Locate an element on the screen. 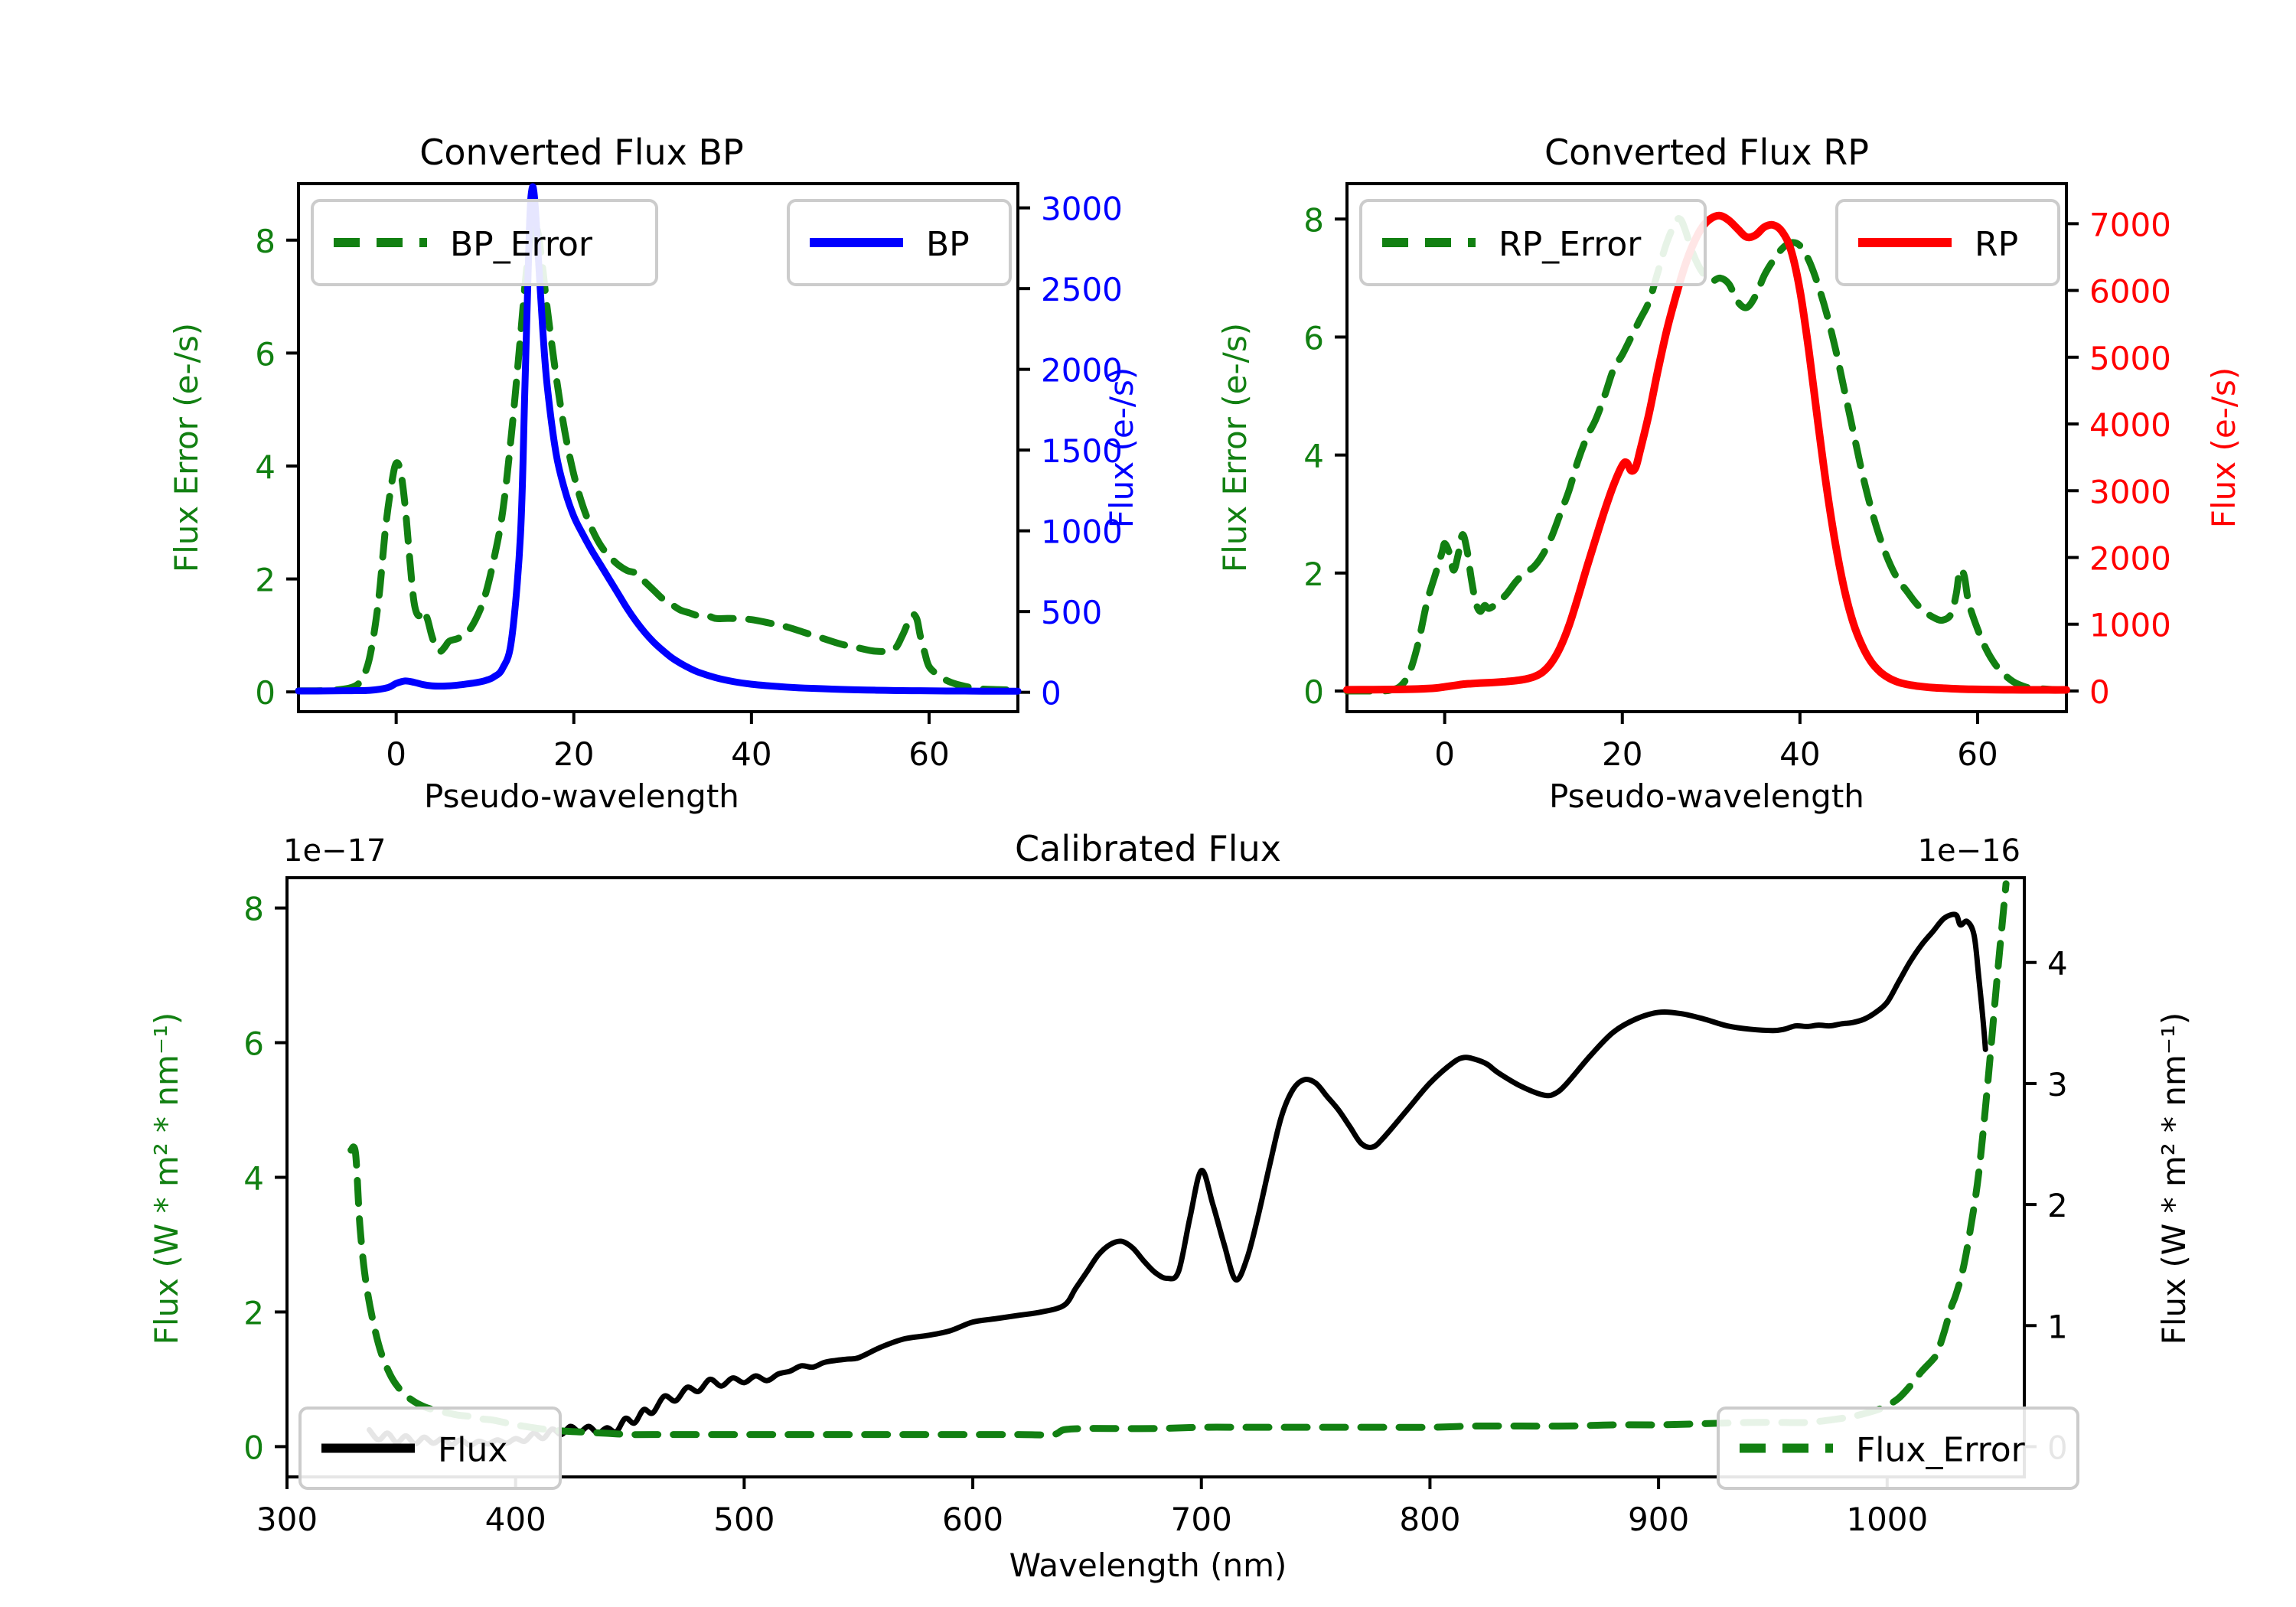 The image size is (2296, 1607). calibrated-flux-title: Calibrated Flux is located at coordinates (1148, 849).